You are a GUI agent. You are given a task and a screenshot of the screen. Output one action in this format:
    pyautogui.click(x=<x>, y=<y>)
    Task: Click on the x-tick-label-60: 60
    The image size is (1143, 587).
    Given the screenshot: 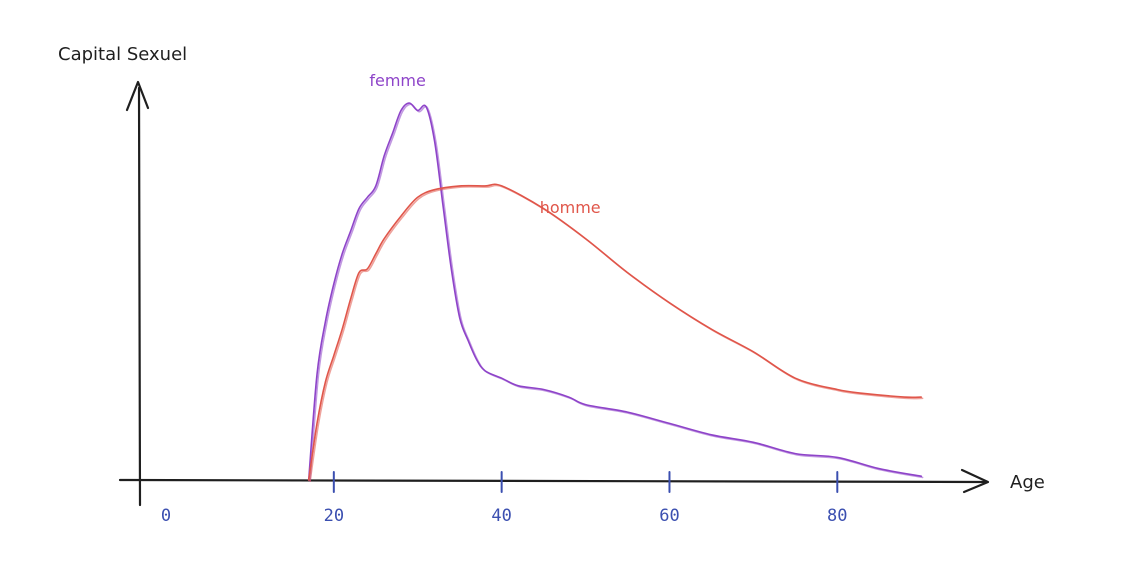 What is the action you would take?
    pyautogui.click(x=669, y=516)
    